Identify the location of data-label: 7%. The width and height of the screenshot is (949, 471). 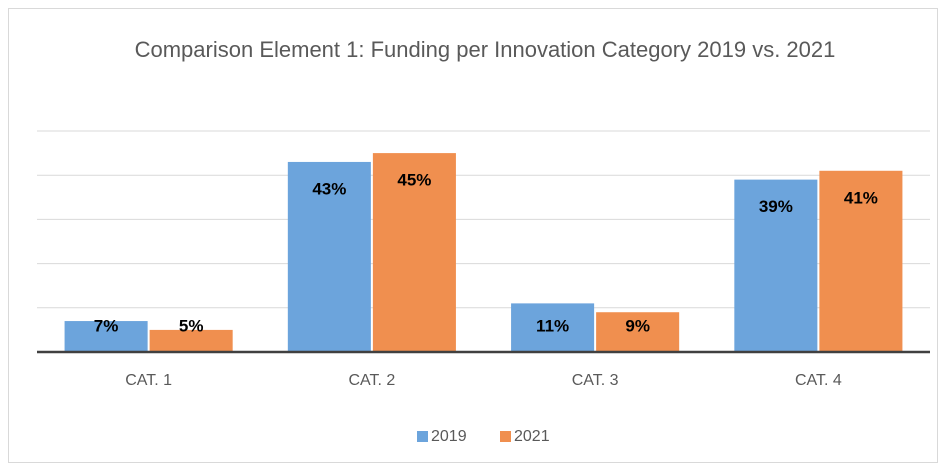
(106, 325).